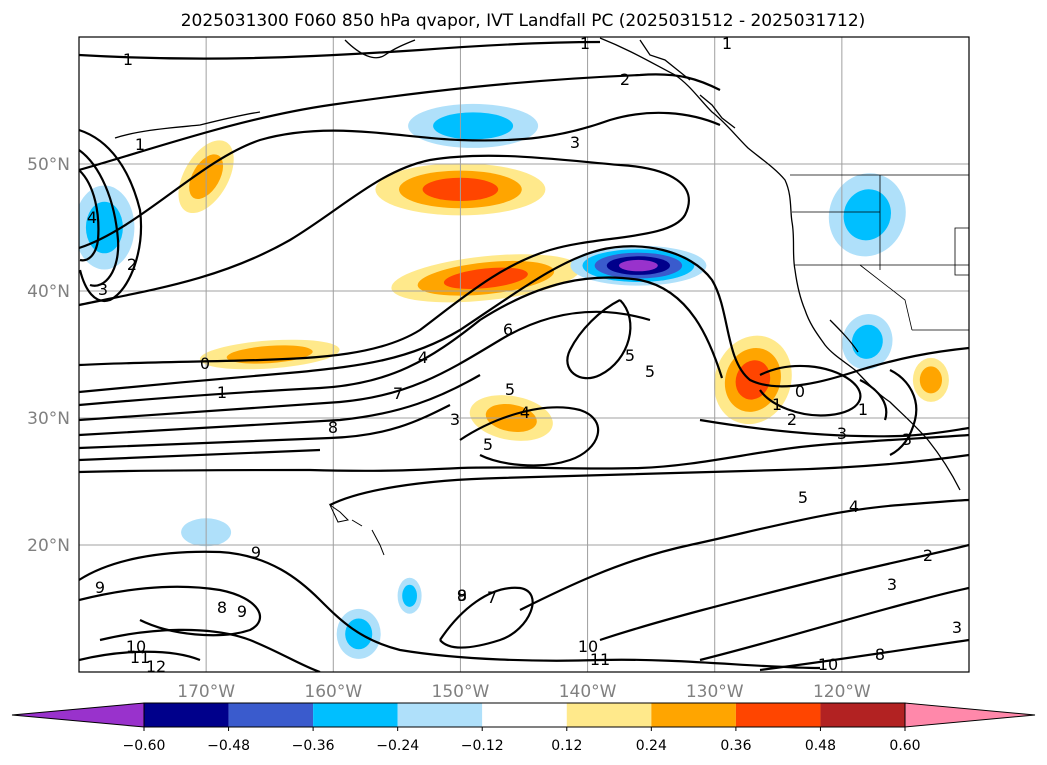  What do you see at coordinates (588, 692) in the screenshot?
I see `x-tick-label: 140°W` at bounding box center [588, 692].